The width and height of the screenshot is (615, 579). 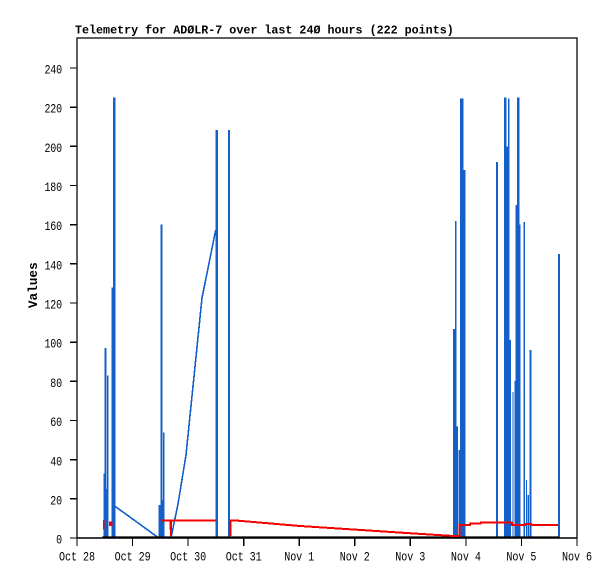 What do you see at coordinates (133, 557) in the screenshot?
I see `svg-text: Oct 29` at bounding box center [133, 557].